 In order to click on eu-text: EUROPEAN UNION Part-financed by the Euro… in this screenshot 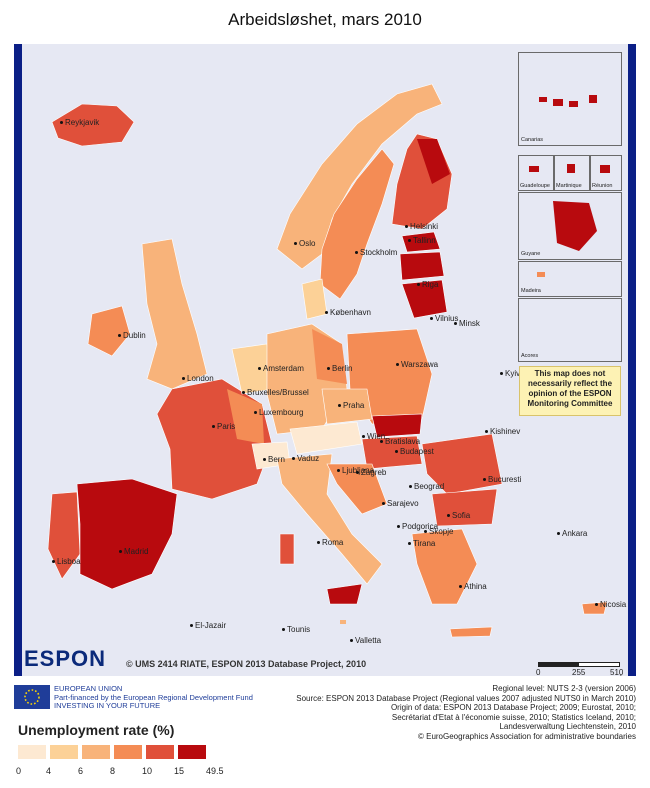, I will do `click(153, 697)`.